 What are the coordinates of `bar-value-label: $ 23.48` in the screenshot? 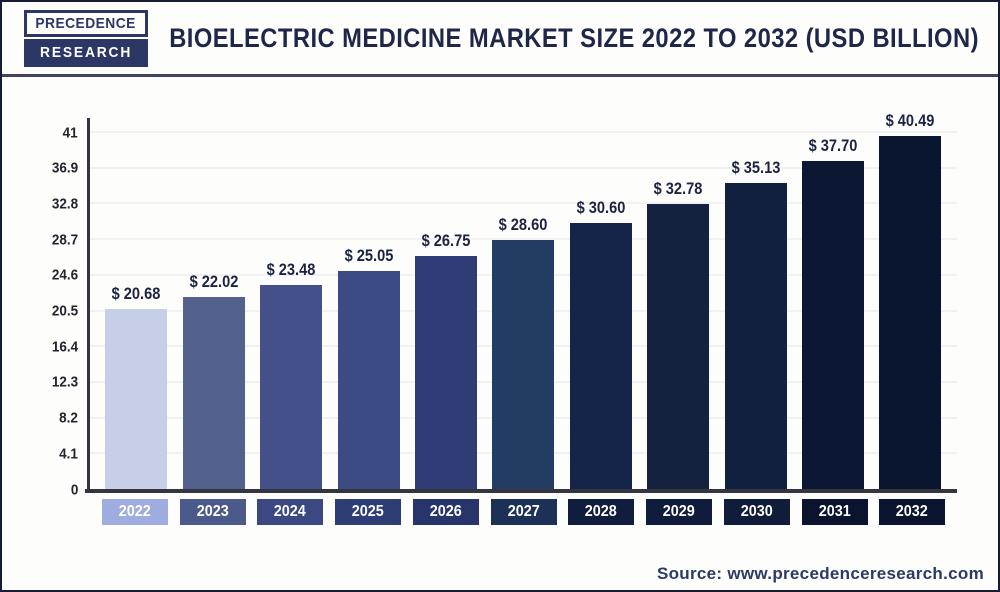 It's located at (291, 269).